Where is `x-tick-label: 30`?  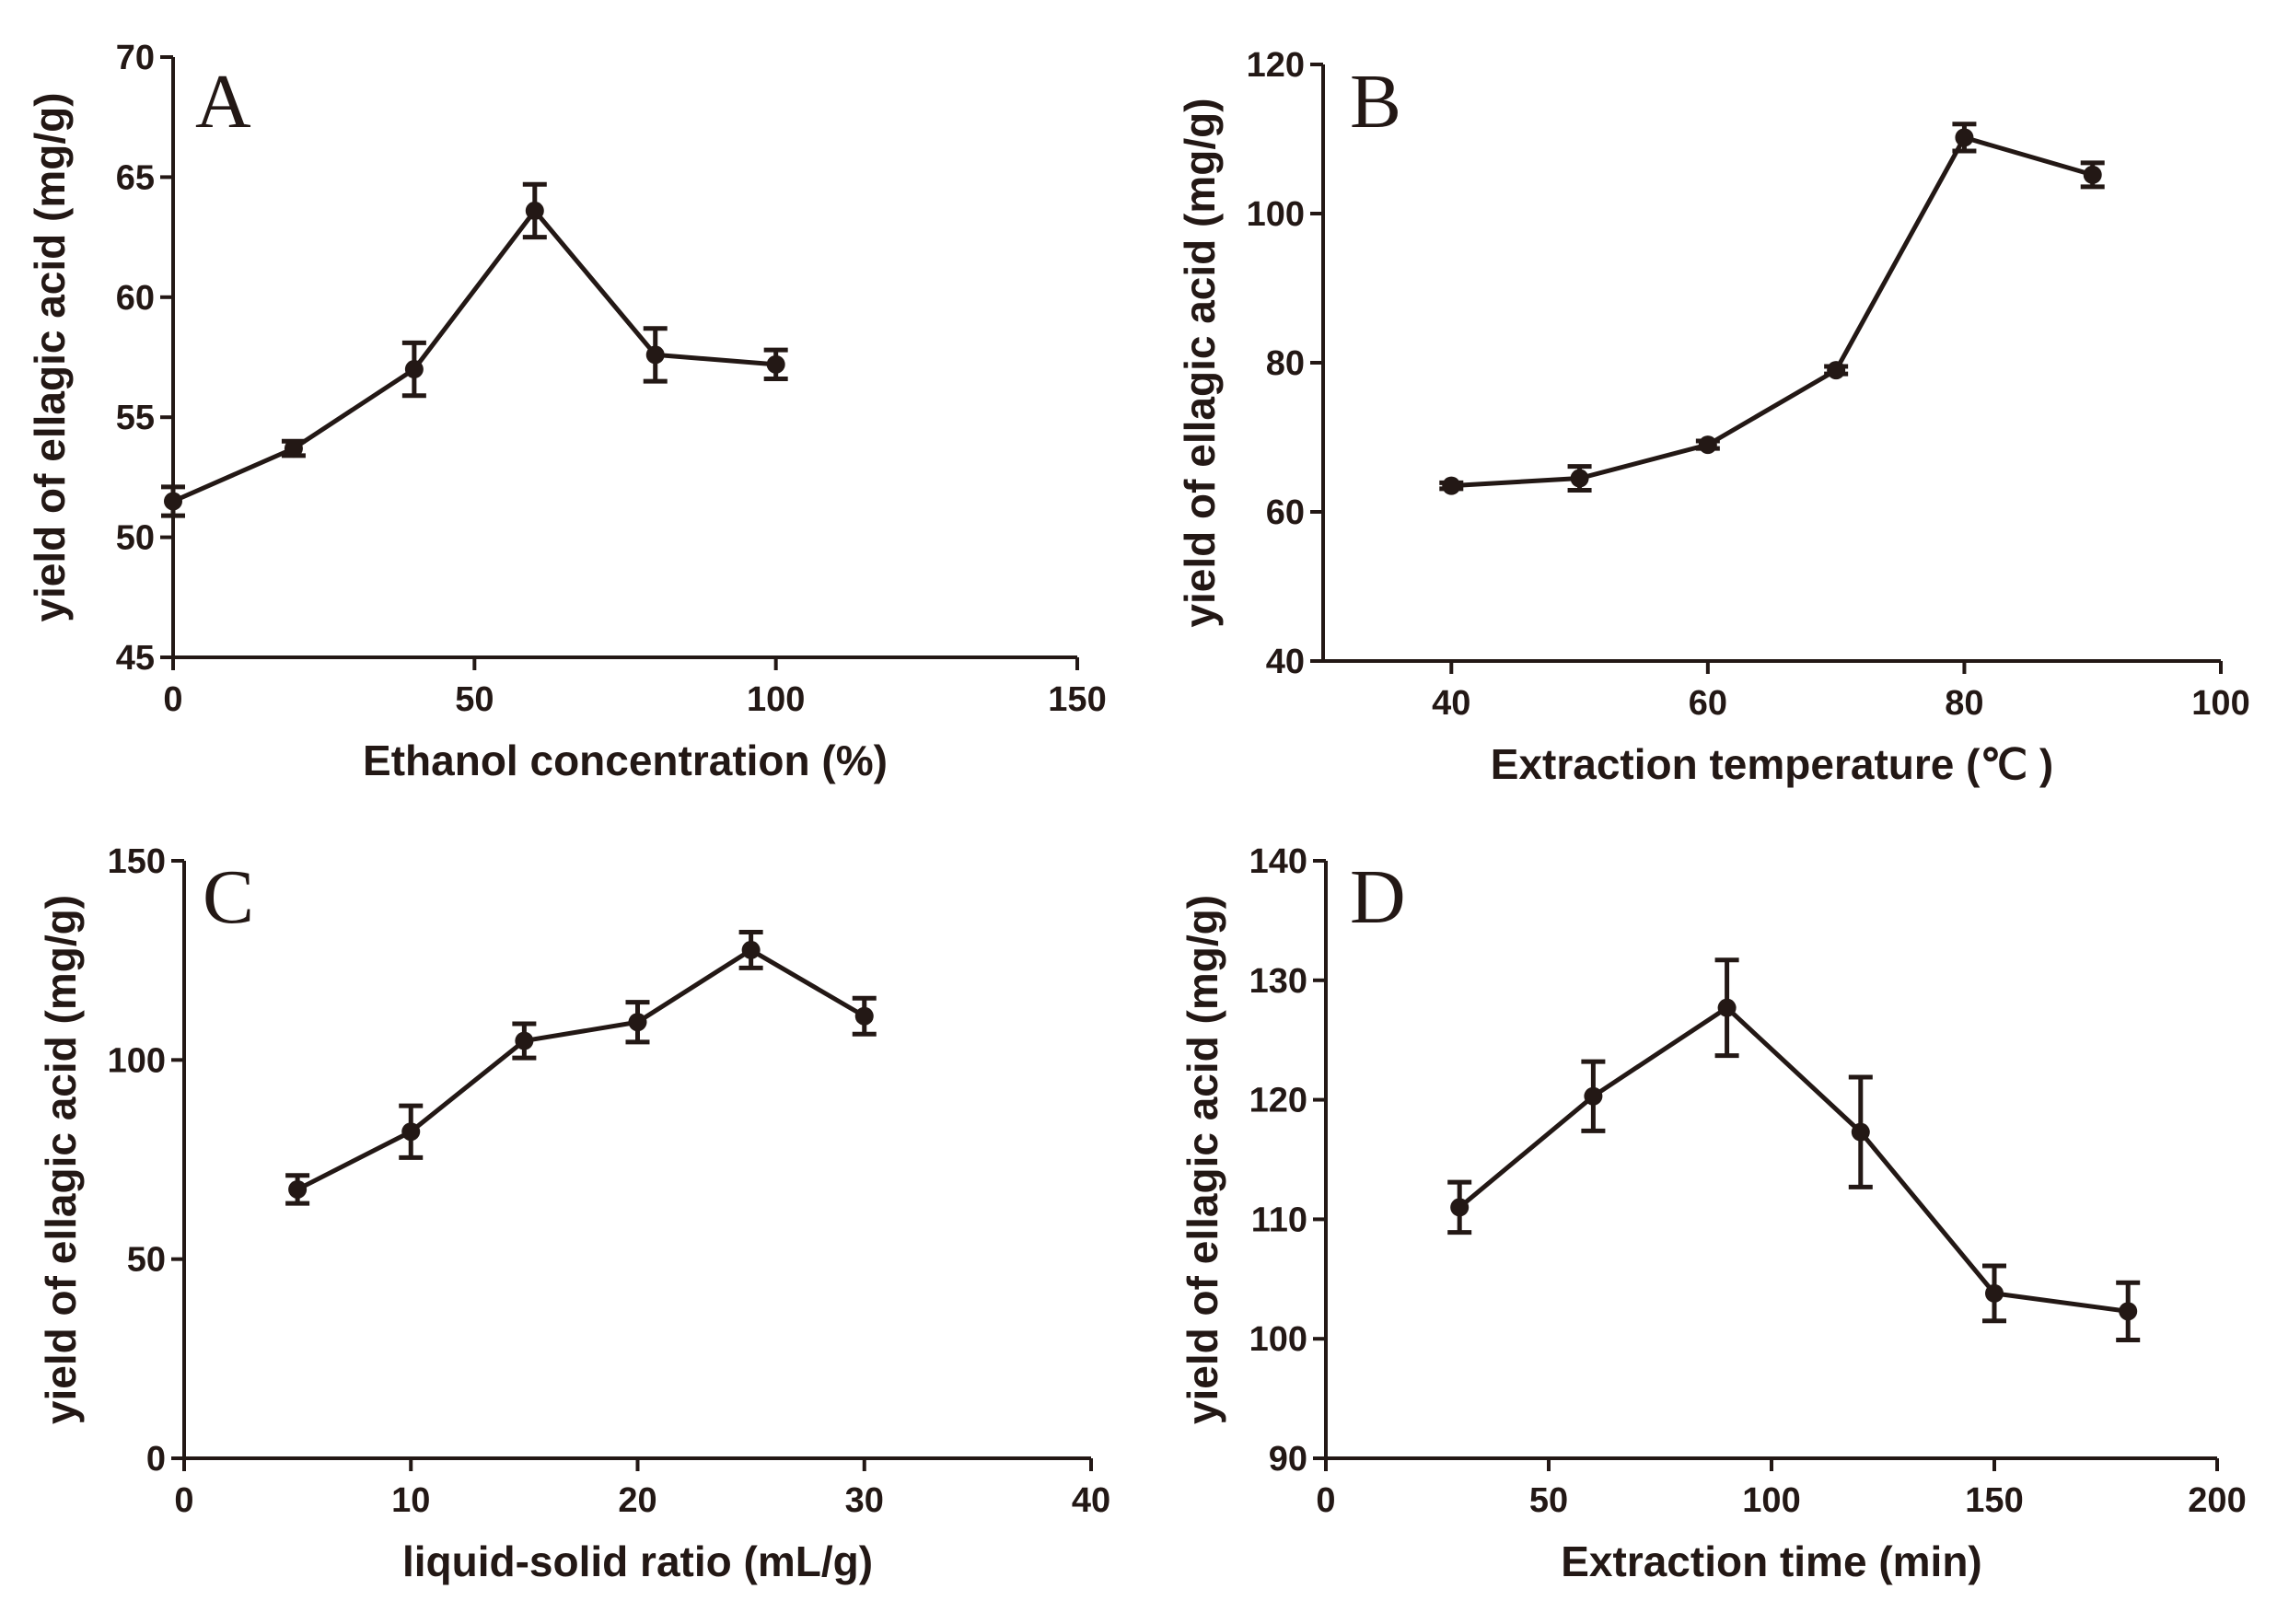
x-tick-label: 30 is located at coordinates (864, 1500).